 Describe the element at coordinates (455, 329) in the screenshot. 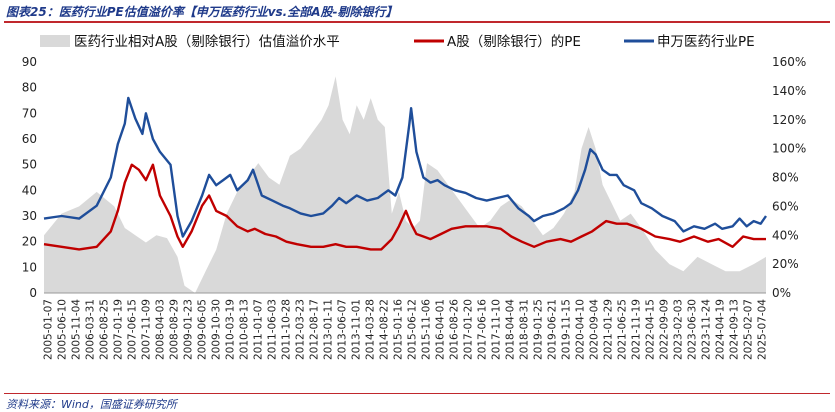

I see `x-tick-label: 2016-08-26` at that location.